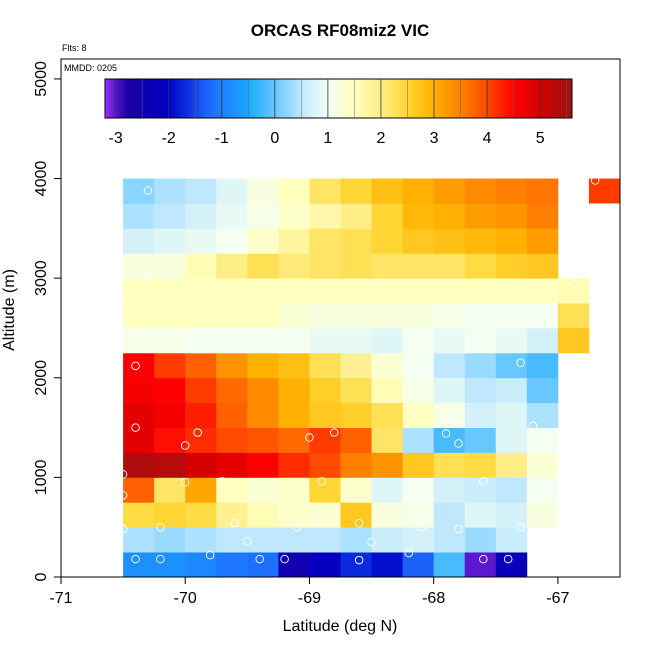  Describe the element at coordinates (169, 138) in the screenshot. I see `colorbar-tick-label: -2` at that location.